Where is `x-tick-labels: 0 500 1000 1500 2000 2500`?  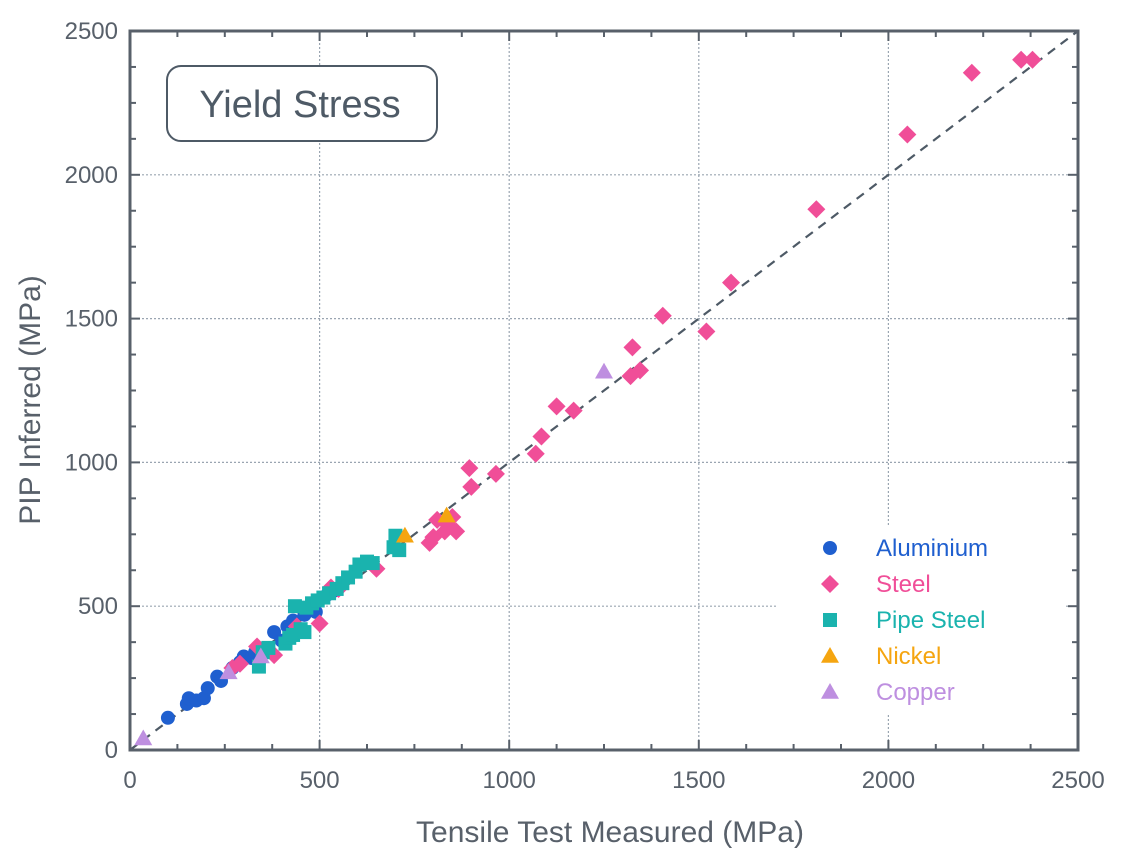 x-tick-labels: 0 500 1000 1500 2000 2500 is located at coordinates (613, 780).